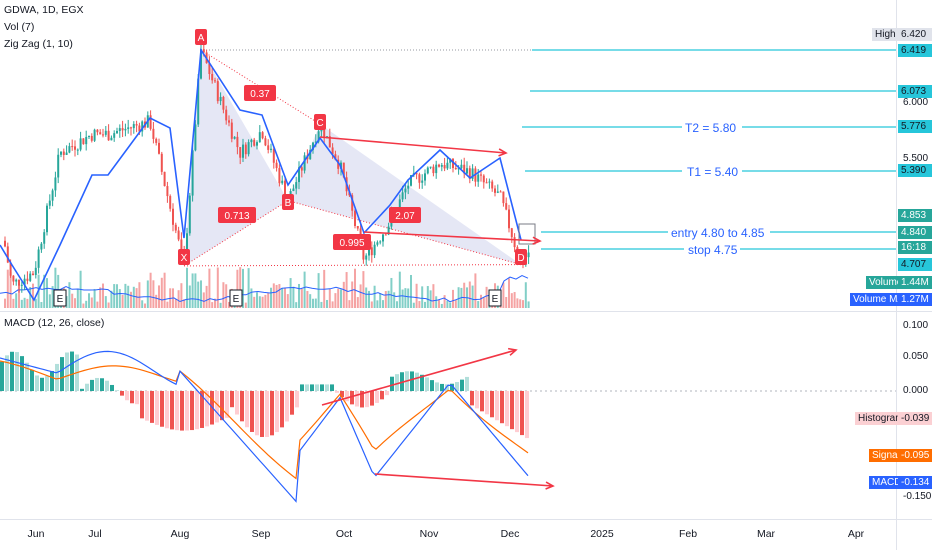 Image resolution: width=932 pixels, height=550 pixels. What do you see at coordinates (885, 34) in the screenshot?
I see `high-label: High` at bounding box center [885, 34].